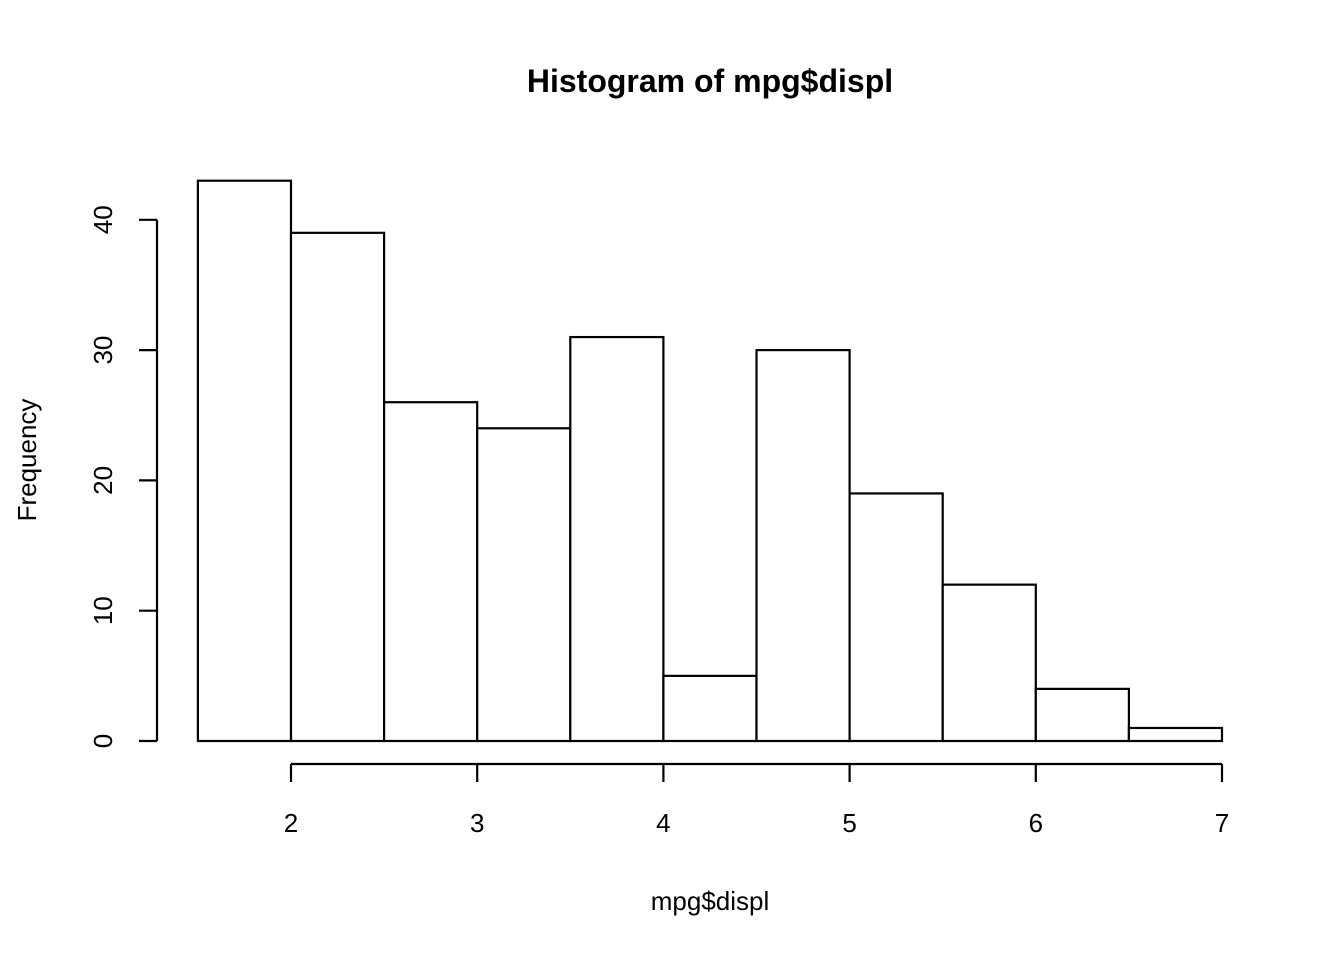  I want to click on y-axis: 0 10 20 30 40, so click(123, 476).